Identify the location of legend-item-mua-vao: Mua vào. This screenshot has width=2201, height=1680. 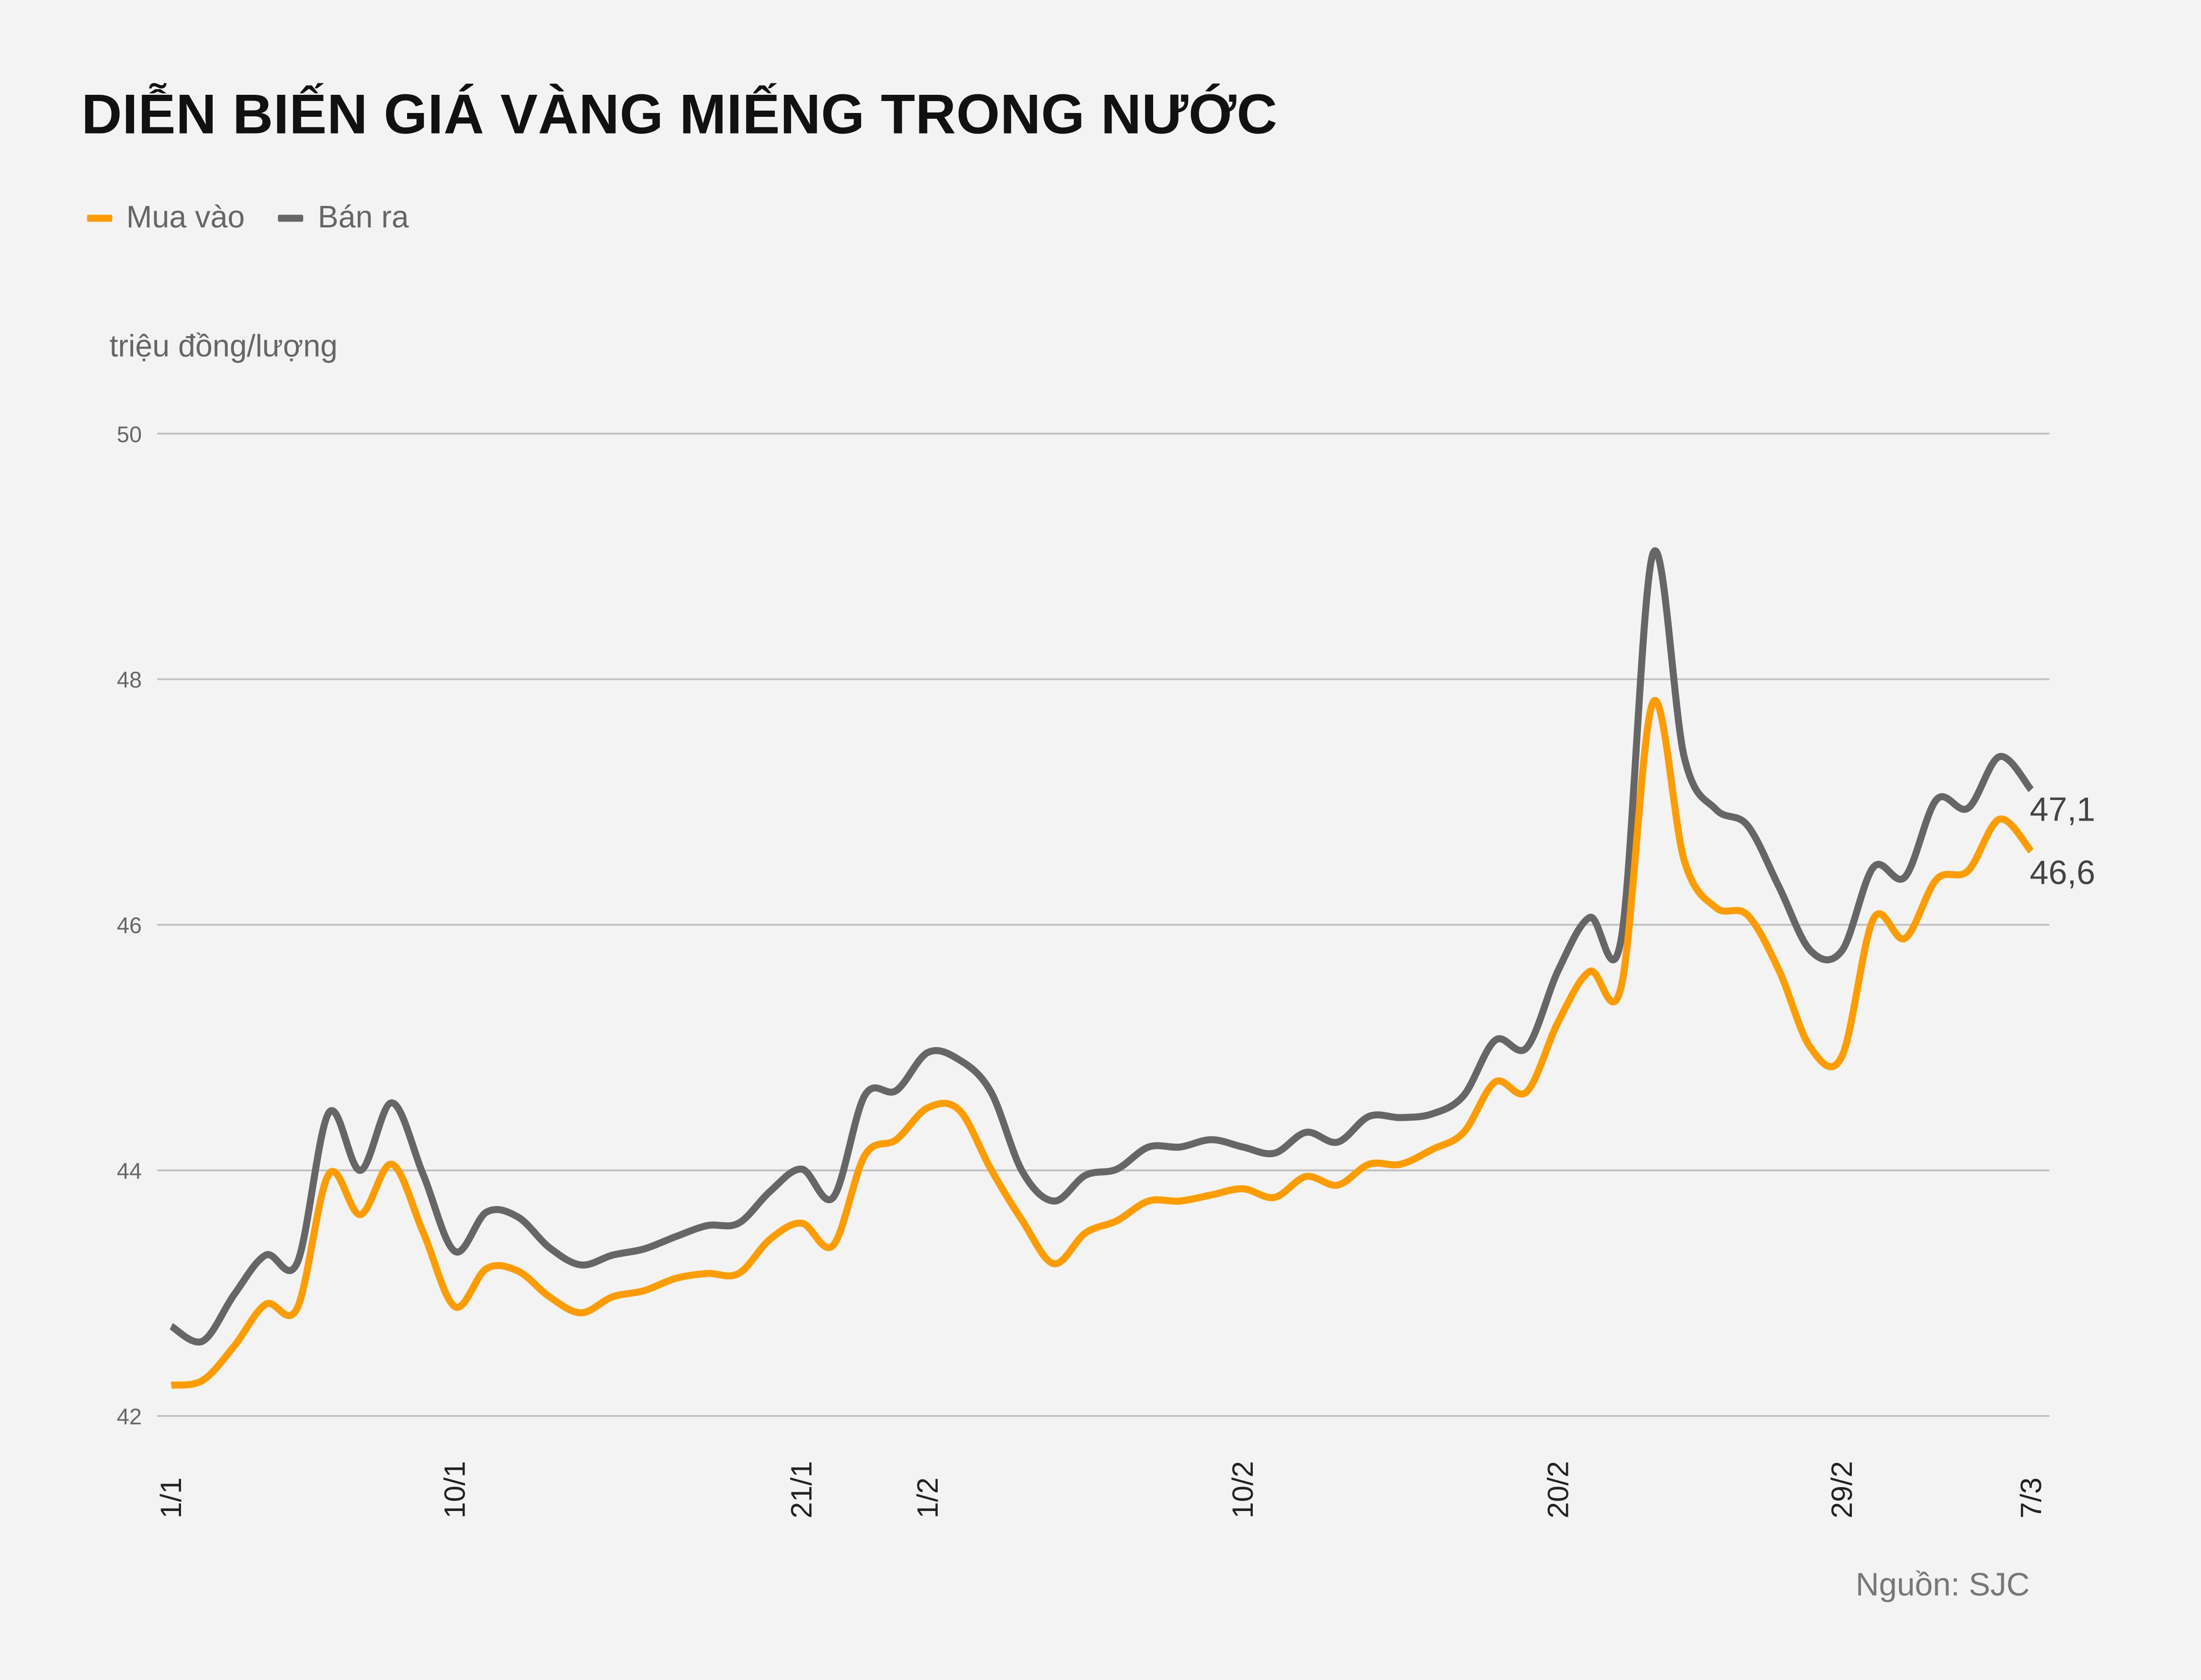
(166, 217).